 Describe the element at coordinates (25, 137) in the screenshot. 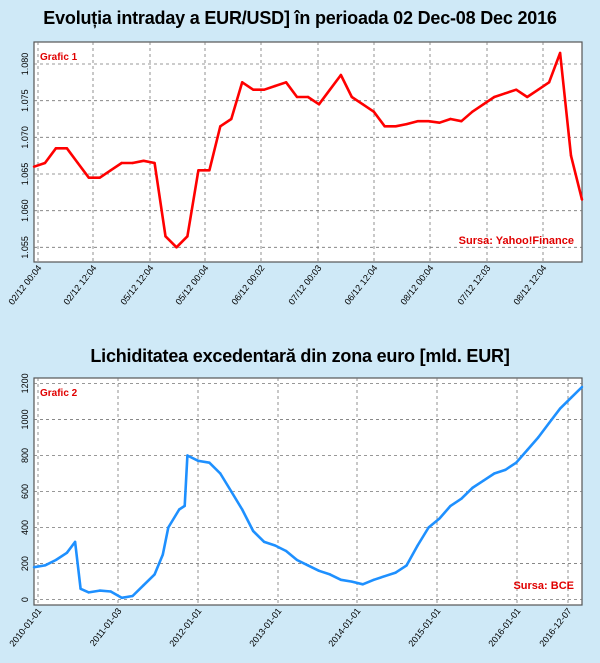

I see `y-tick-label: 1.070` at that location.